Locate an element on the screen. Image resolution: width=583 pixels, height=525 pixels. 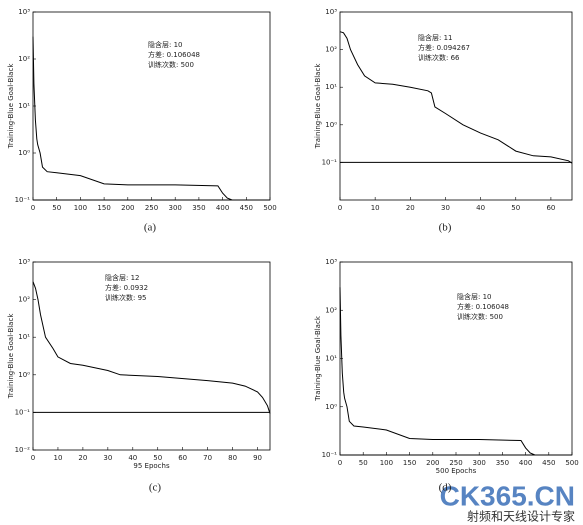
annotation: 方差: 0.094267 is located at coordinates (444, 47).